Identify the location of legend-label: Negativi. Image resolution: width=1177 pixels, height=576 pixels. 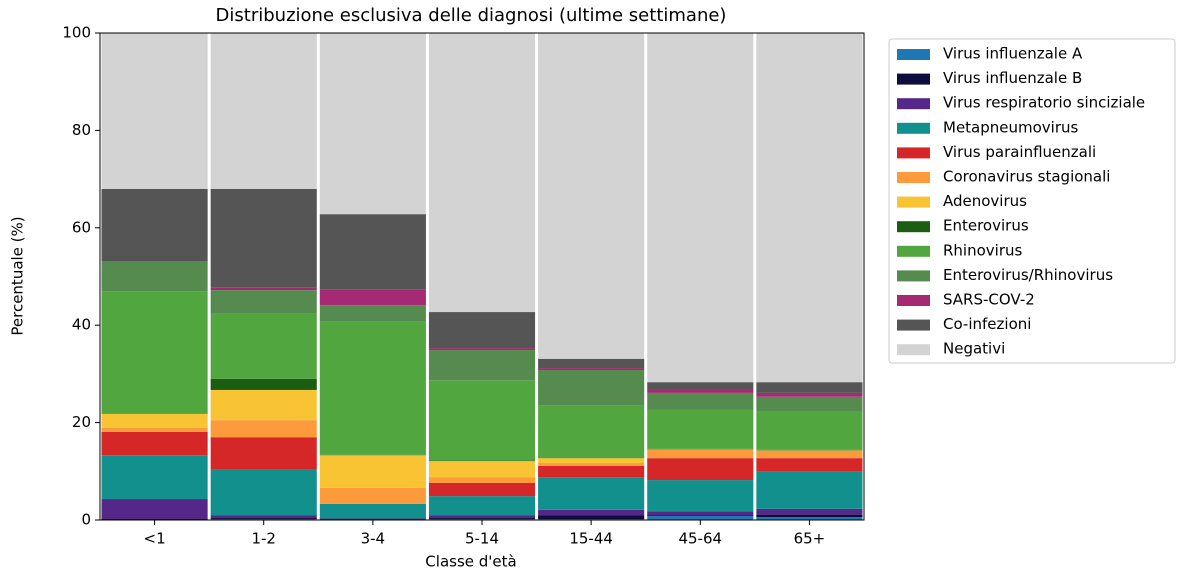
(974, 349).